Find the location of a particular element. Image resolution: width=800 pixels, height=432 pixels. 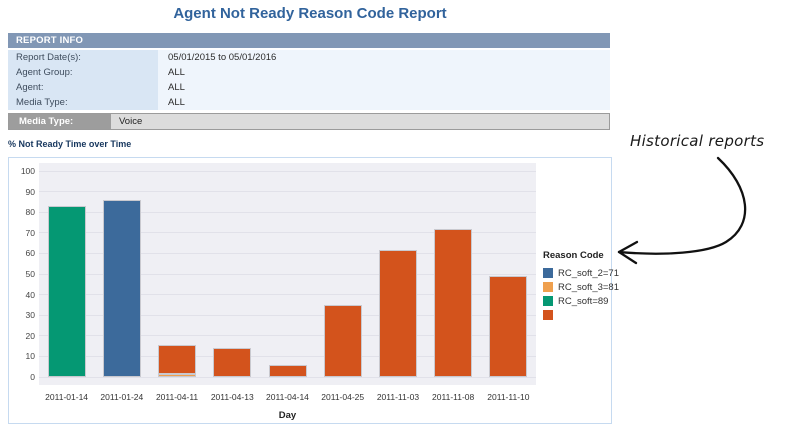

y-tick-label: 10 is located at coordinates (30, 356).